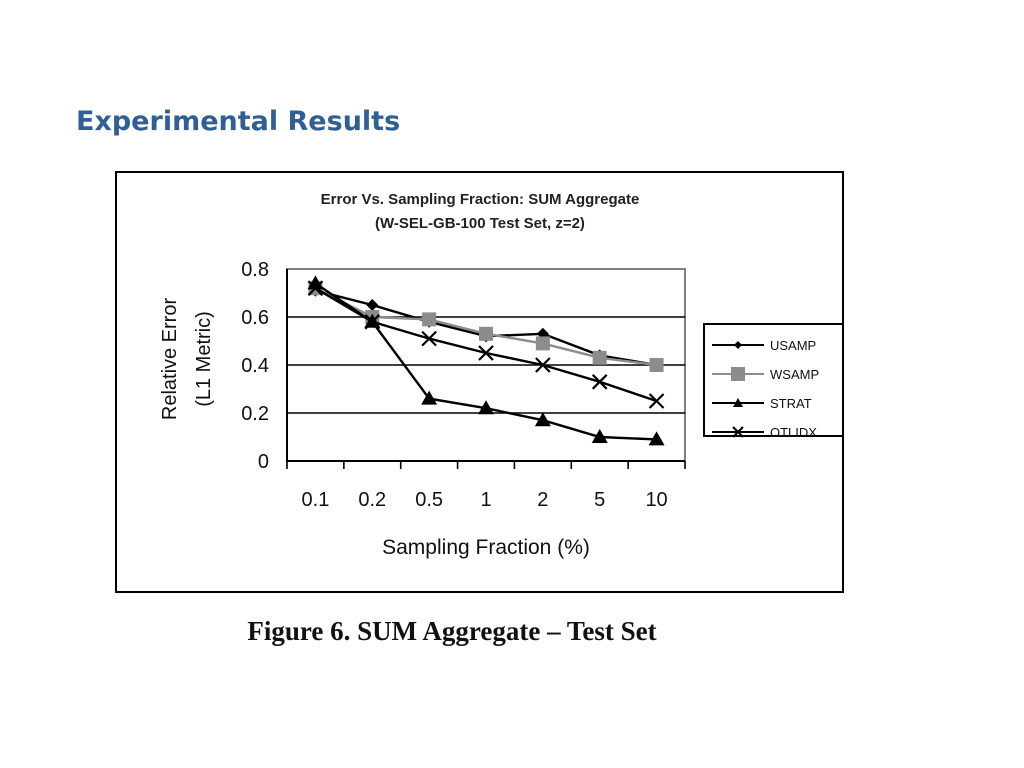 The image size is (1024, 768). Describe the element at coordinates (238, 121) in the screenshot. I see `slide-title: Experimental Results` at that location.